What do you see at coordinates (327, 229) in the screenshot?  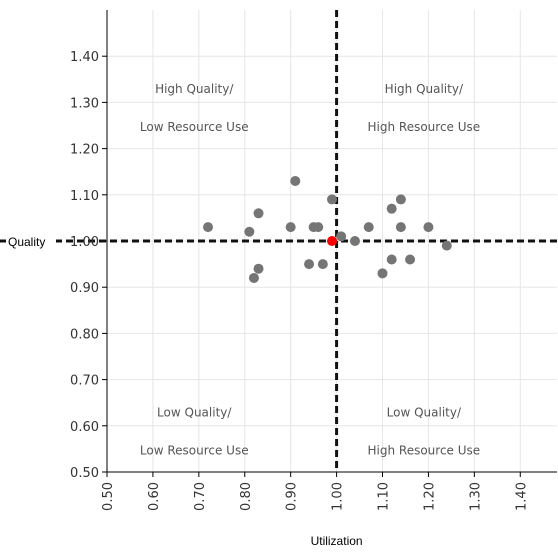 I see `data-points` at bounding box center [327, 229].